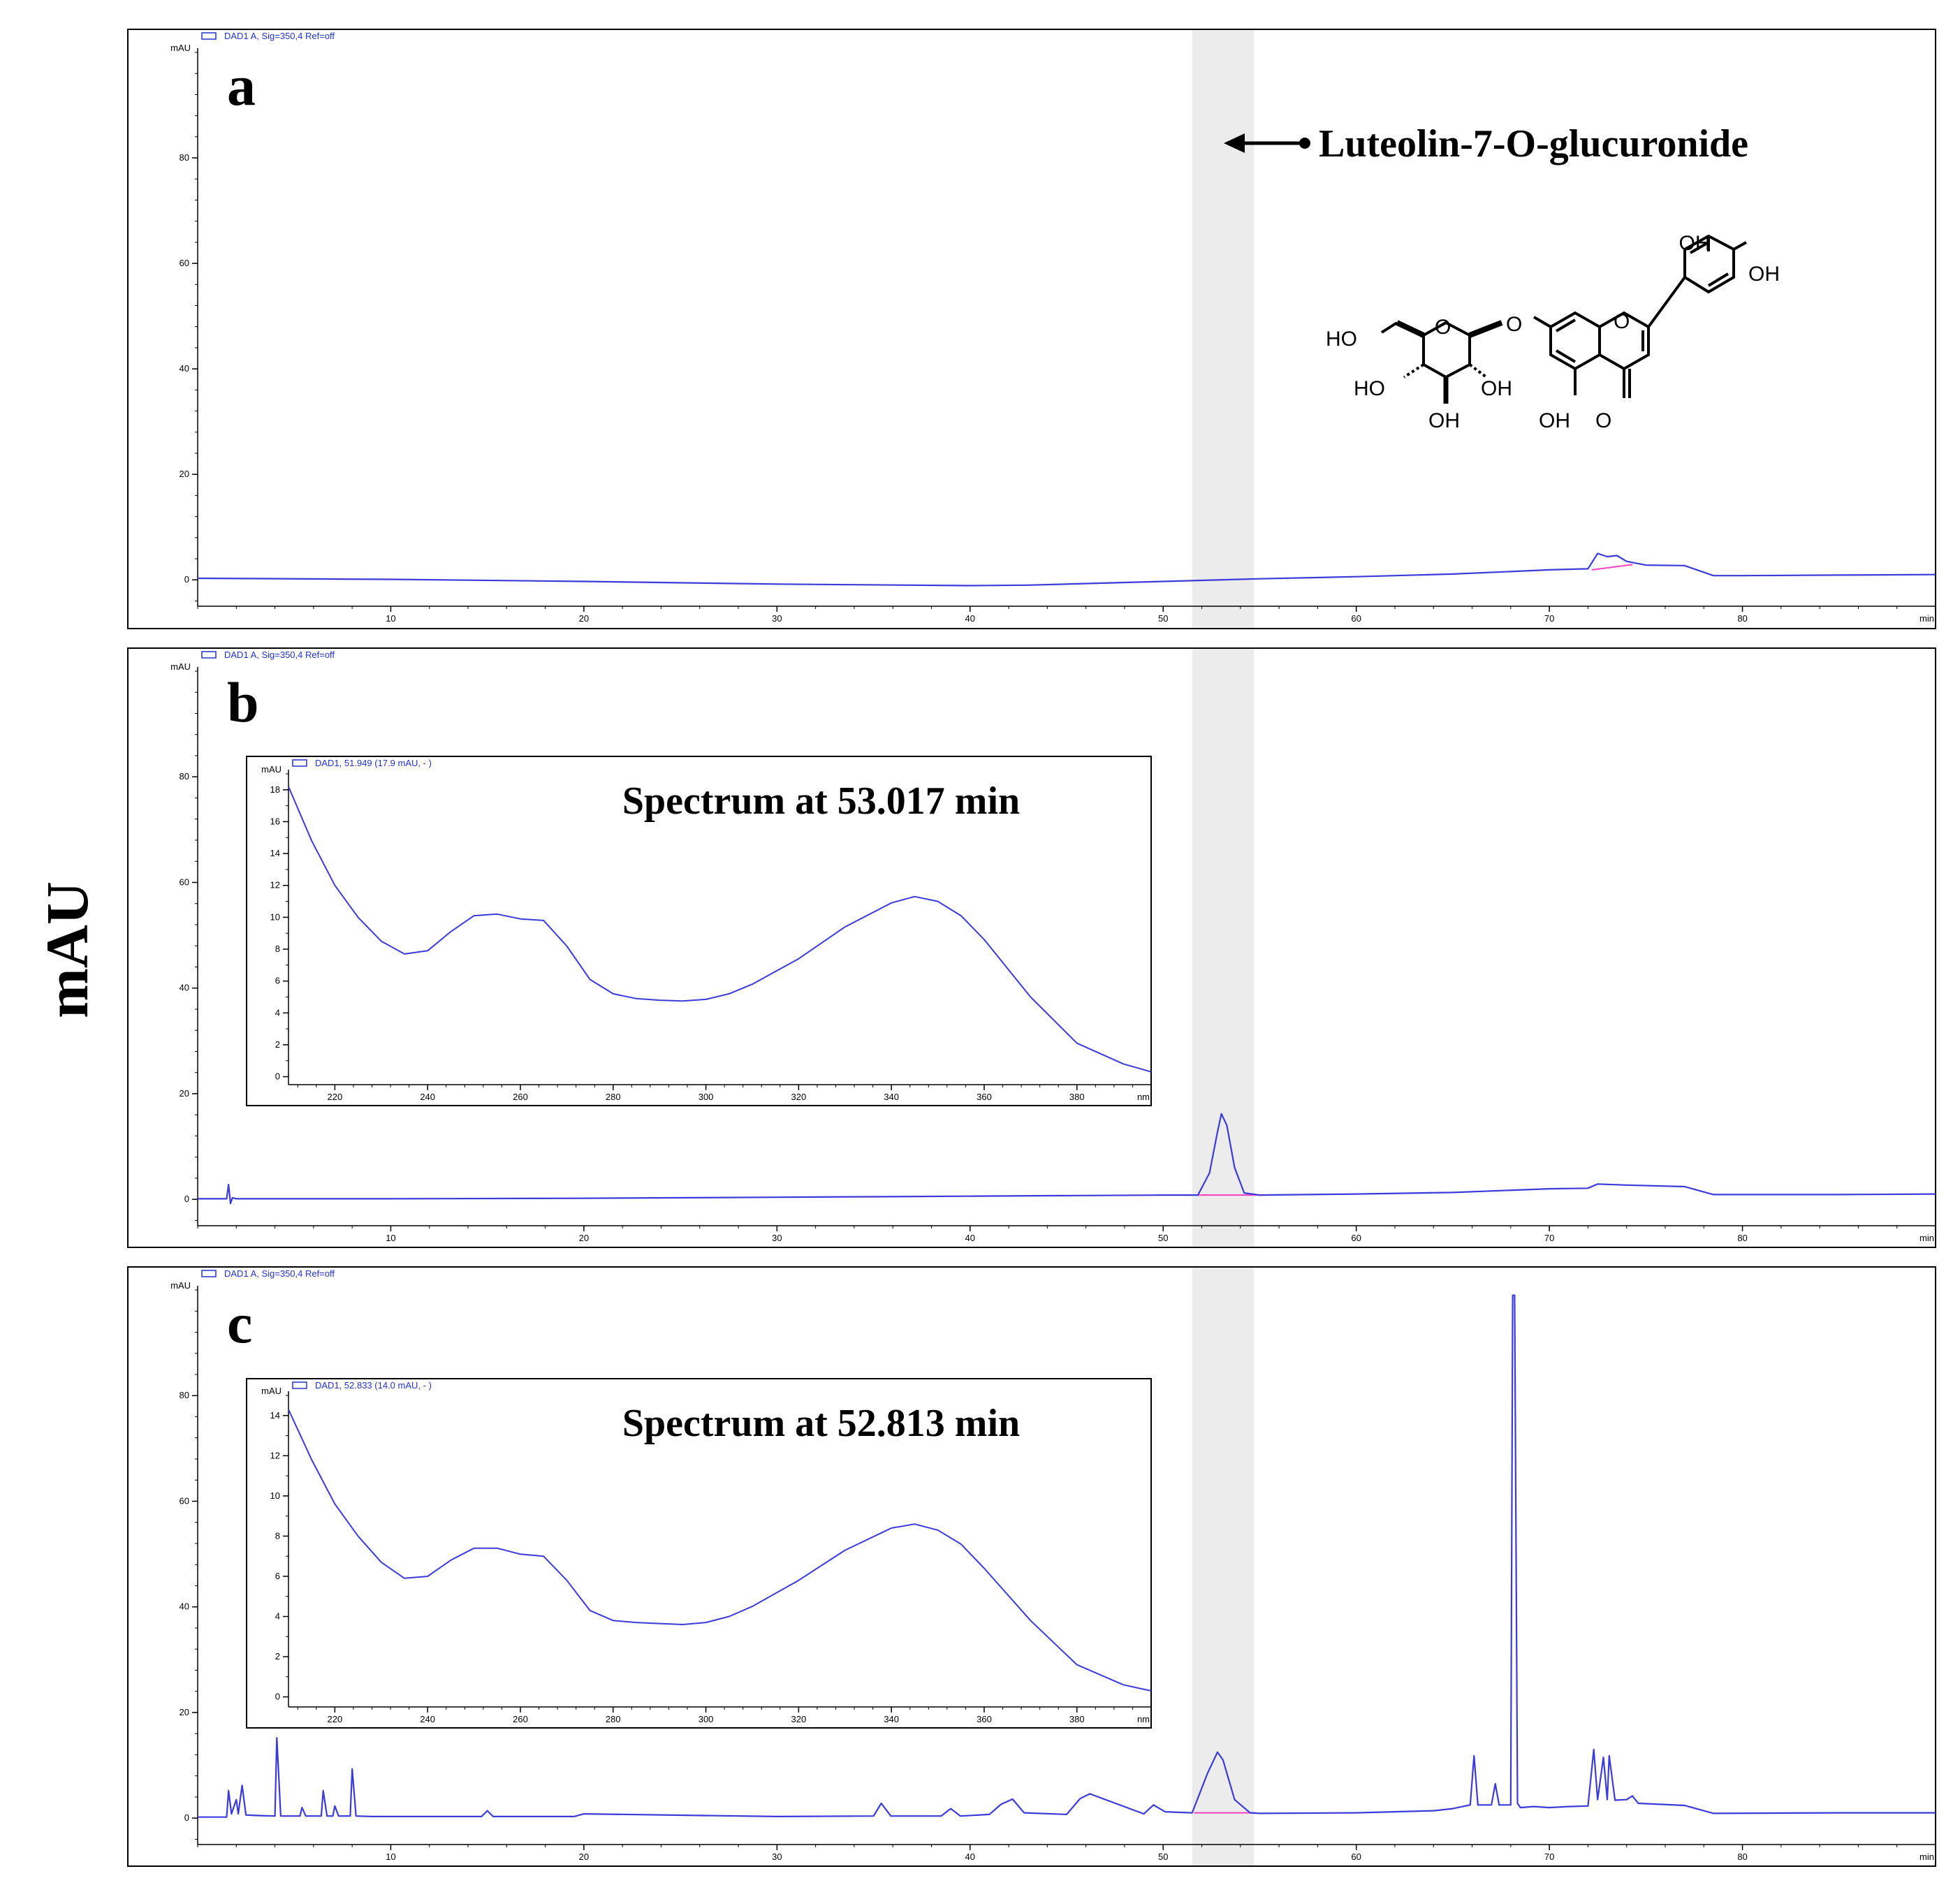  Describe the element at coordinates (821, 801) in the screenshot. I see `spectrum-title: Spectrum at 53.017 min` at that location.